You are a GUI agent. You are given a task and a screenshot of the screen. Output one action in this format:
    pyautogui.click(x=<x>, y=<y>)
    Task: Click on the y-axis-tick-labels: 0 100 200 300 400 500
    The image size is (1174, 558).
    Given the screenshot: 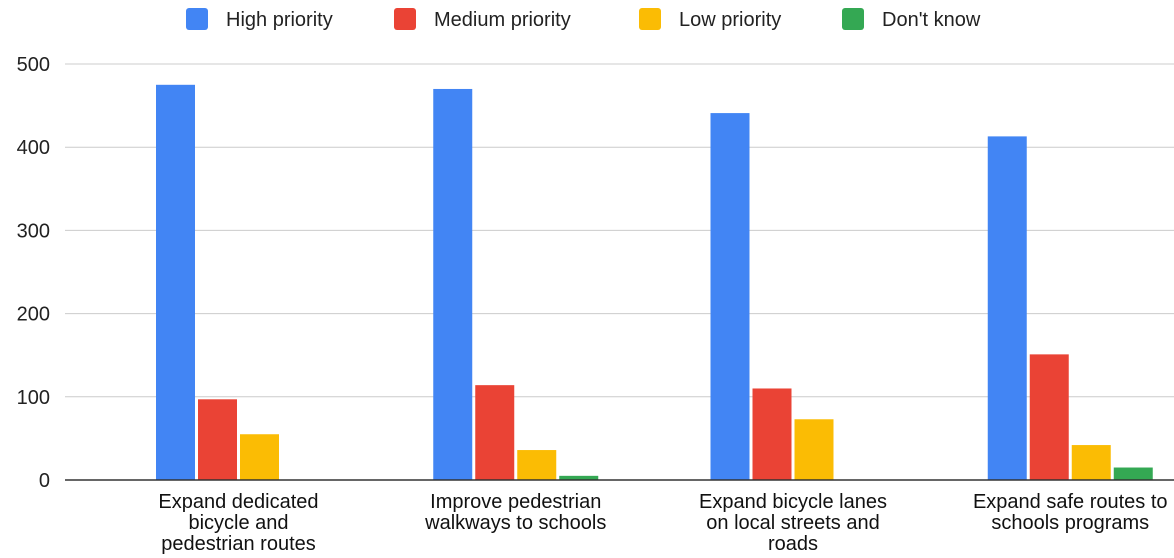 What is the action you would take?
    pyautogui.click(x=33, y=273)
    